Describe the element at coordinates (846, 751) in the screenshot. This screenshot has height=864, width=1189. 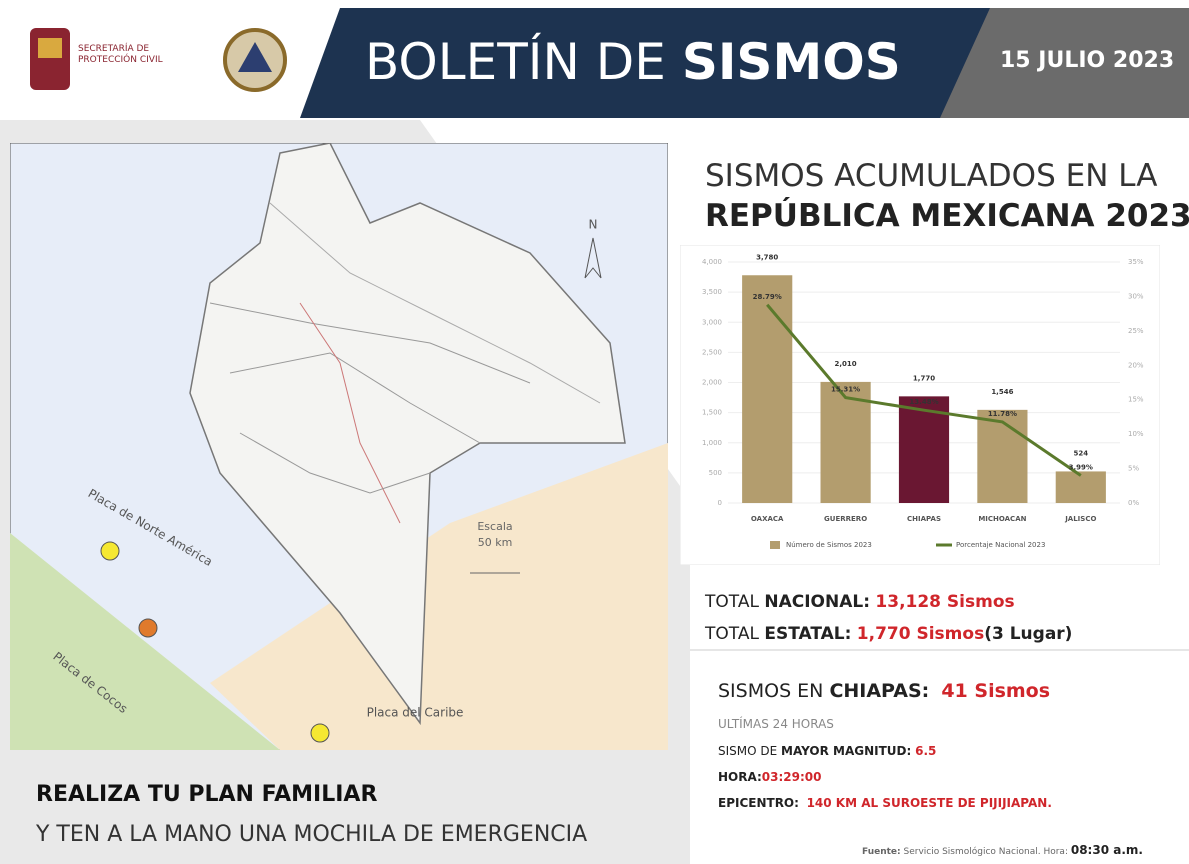
I see `label: MAYOR MAGNITUD:` at that location.